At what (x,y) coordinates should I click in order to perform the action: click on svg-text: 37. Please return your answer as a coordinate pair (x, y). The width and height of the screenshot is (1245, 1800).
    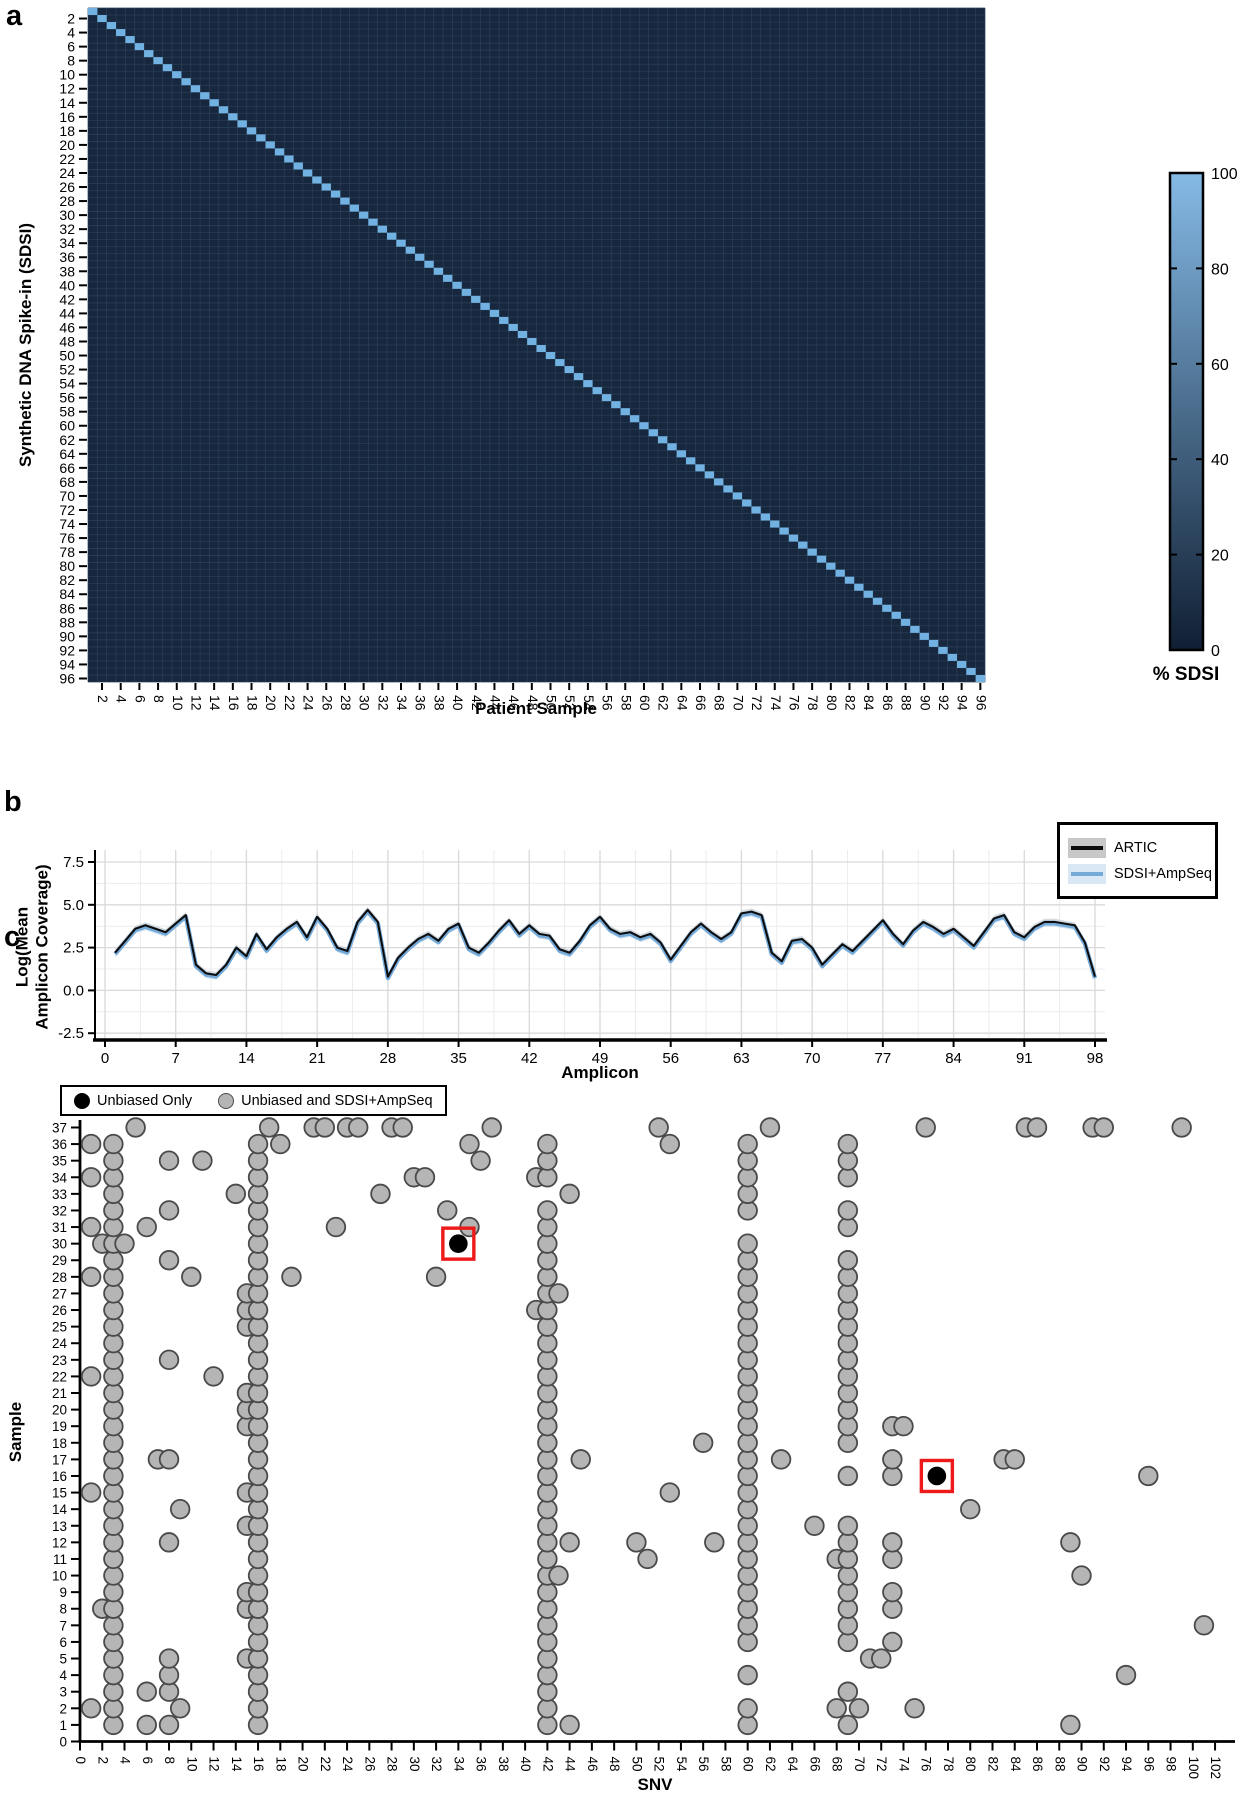
    Looking at the image, I should click on (59, 1127).